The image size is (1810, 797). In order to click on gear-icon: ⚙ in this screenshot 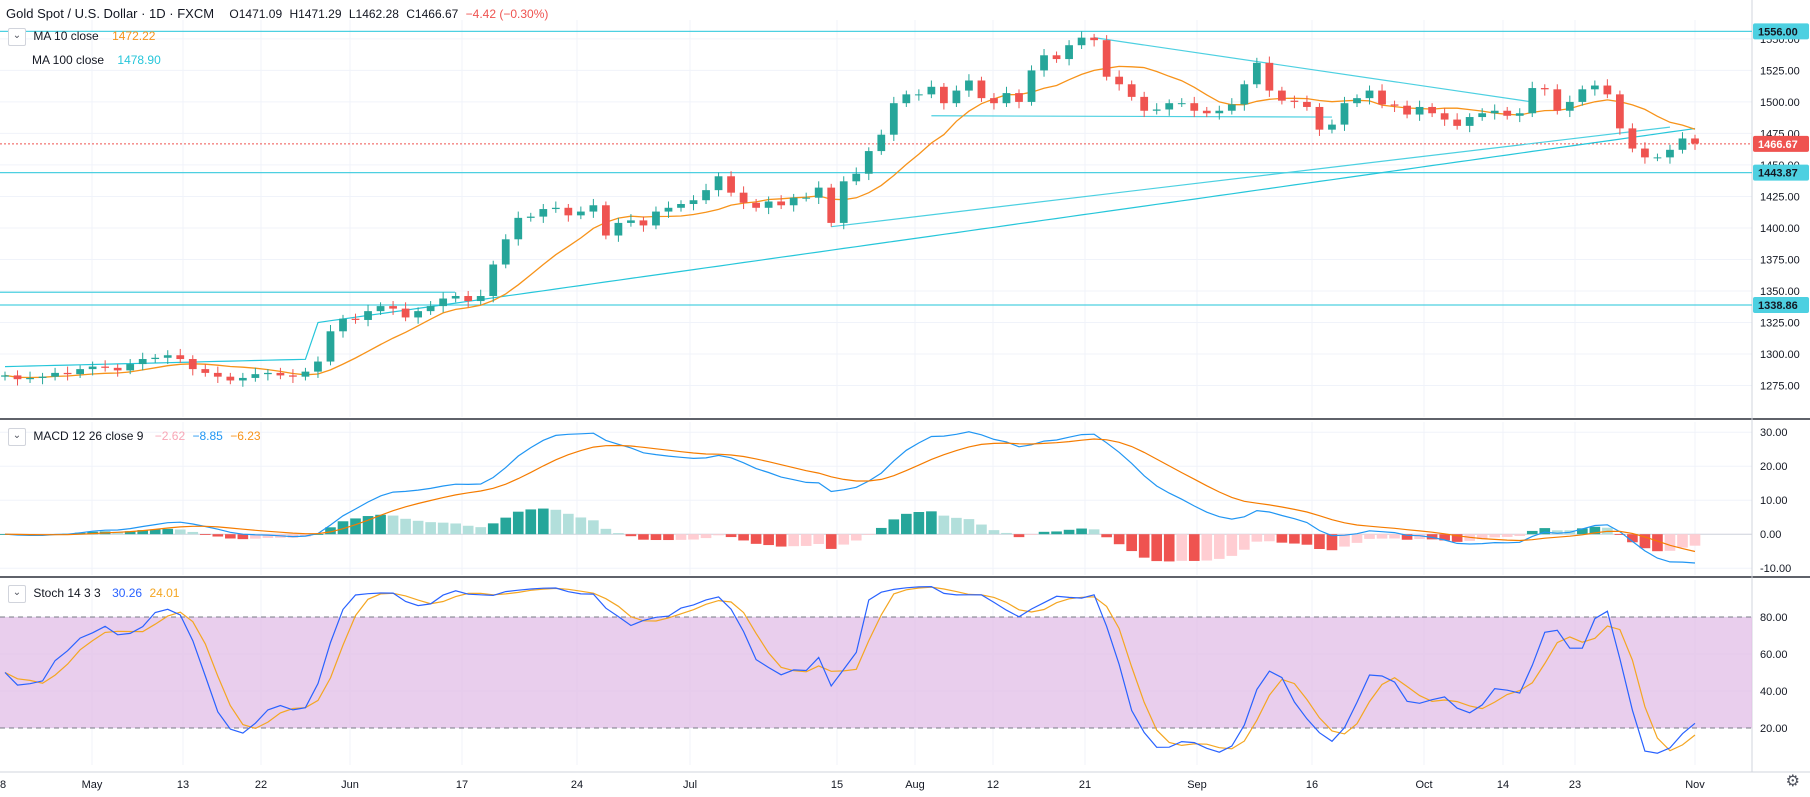, I will do `click(1792, 781)`.